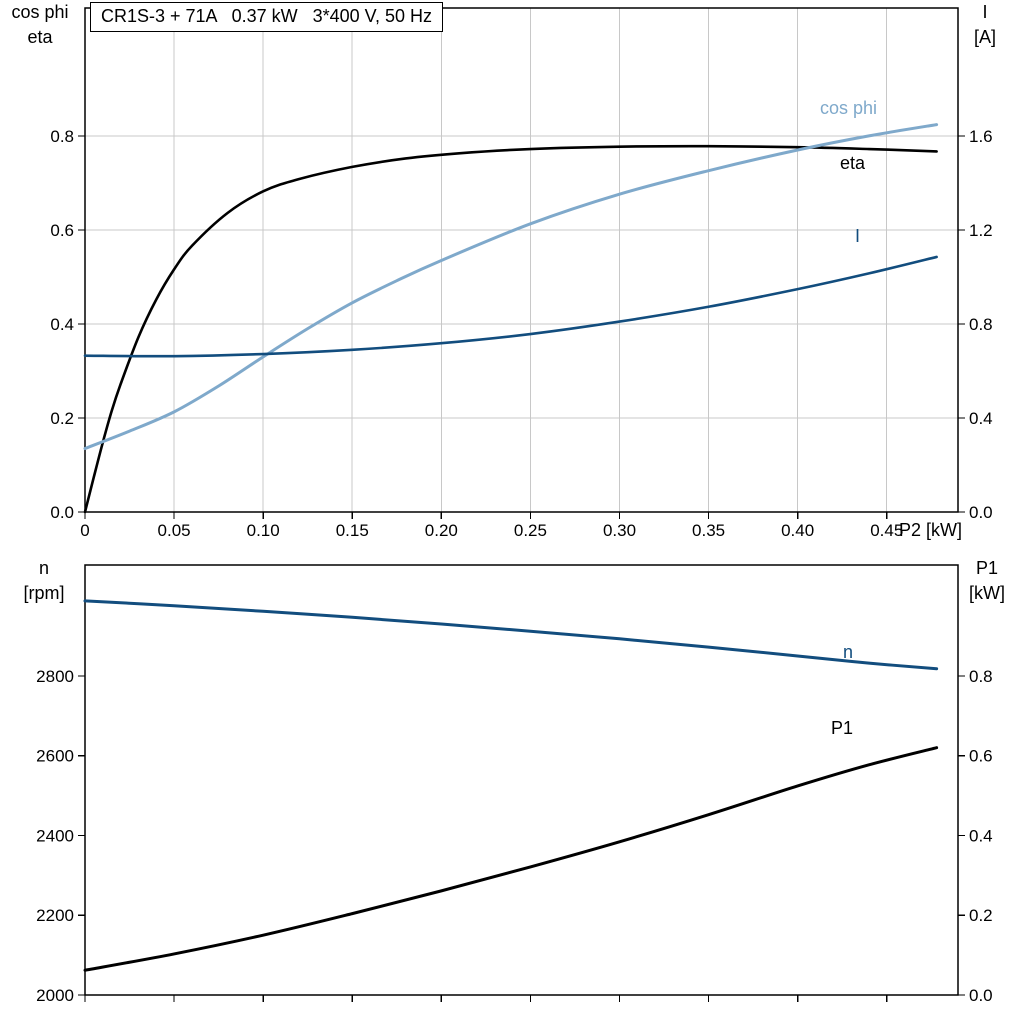  What do you see at coordinates (848, 652) in the screenshot?
I see `curve-label-speed: n` at bounding box center [848, 652].